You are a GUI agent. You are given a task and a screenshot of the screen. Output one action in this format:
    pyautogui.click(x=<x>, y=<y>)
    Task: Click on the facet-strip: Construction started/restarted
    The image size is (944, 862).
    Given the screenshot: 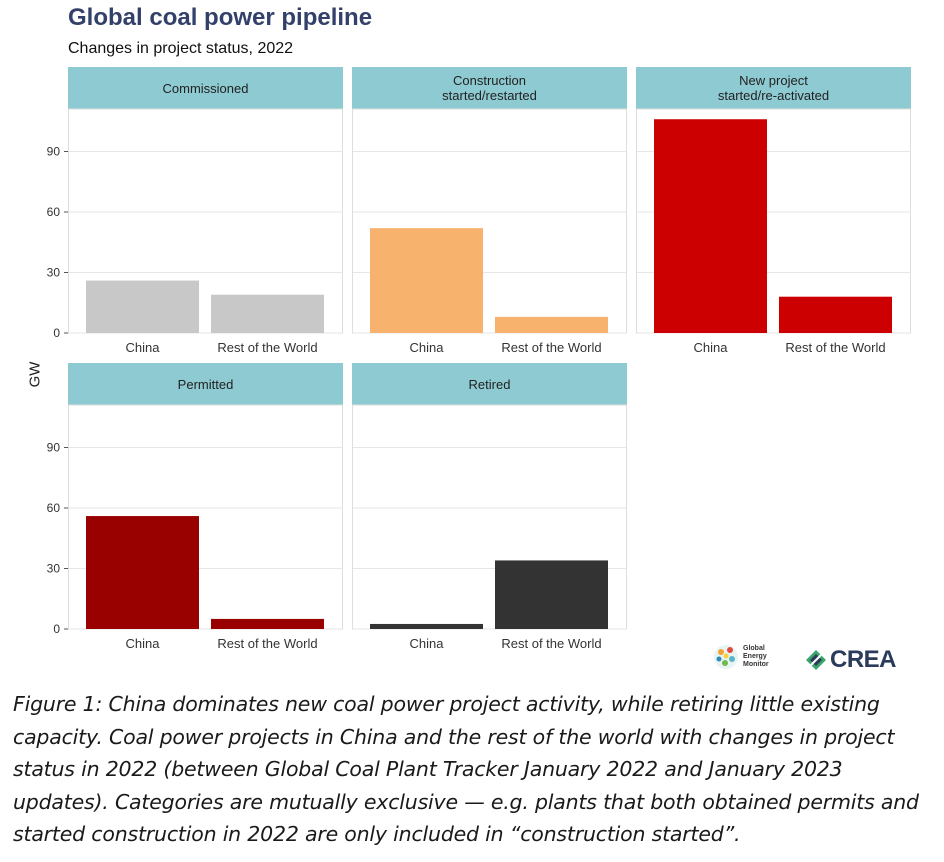 What is the action you would take?
    pyautogui.click(x=489, y=88)
    